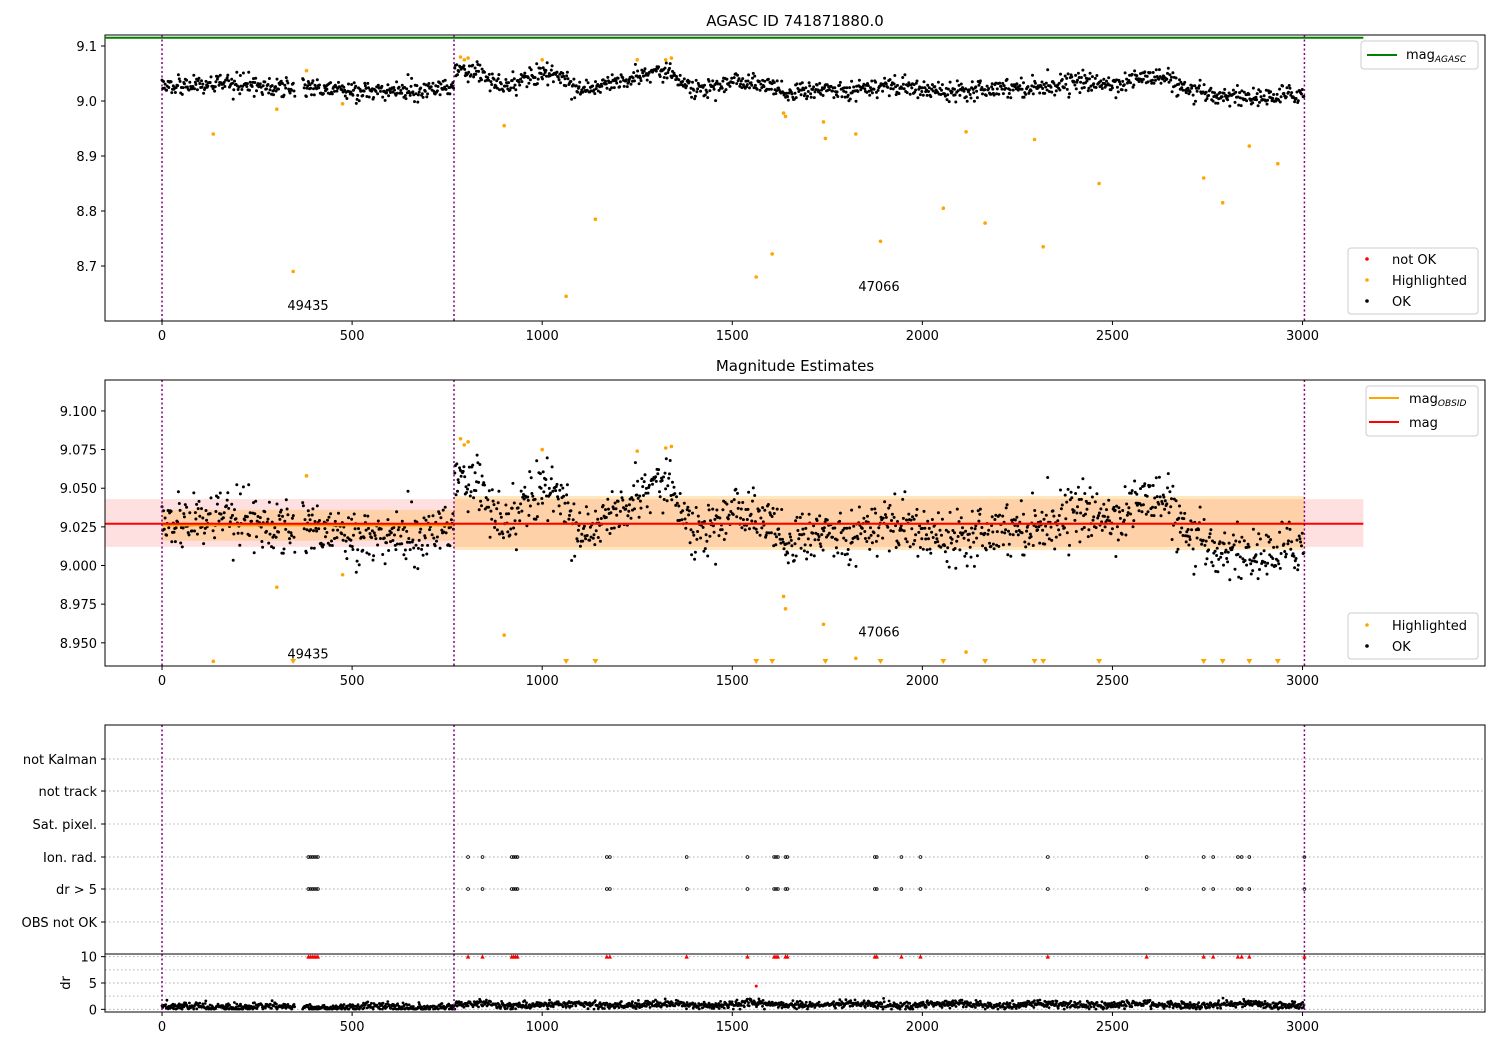 This screenshot has height=1050, width=1500. What do you see at coordinates (65, 825) in the screenshot?
I see `flag-row-label: Sat. pixel.` at bounding box center [65, 825].